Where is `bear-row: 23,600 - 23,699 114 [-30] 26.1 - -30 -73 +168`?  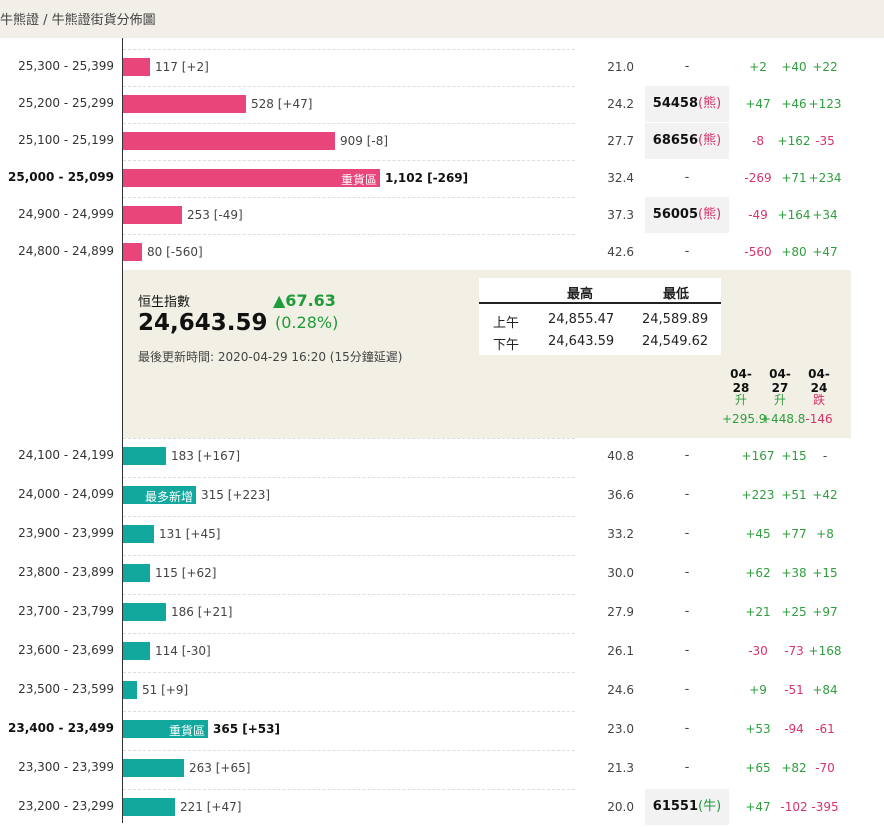
bear-row: 23,600 - 23,699 114 [-30] 26.1 - -30 -73 +168 is located at coordinates (442, 652).